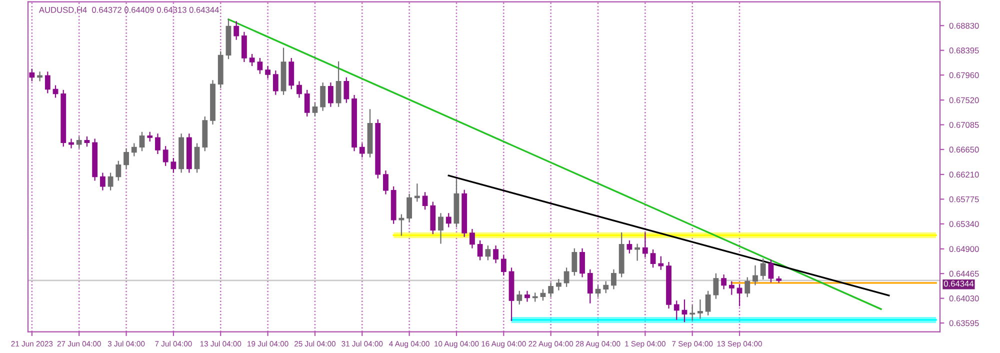 Image resolution: width=1000 pixels, height=353 pixels. What do you see at coordinates (964, 125) in the screenshot?
I see `y-tick-label: 0.67085` at bounding box center [964, 125].